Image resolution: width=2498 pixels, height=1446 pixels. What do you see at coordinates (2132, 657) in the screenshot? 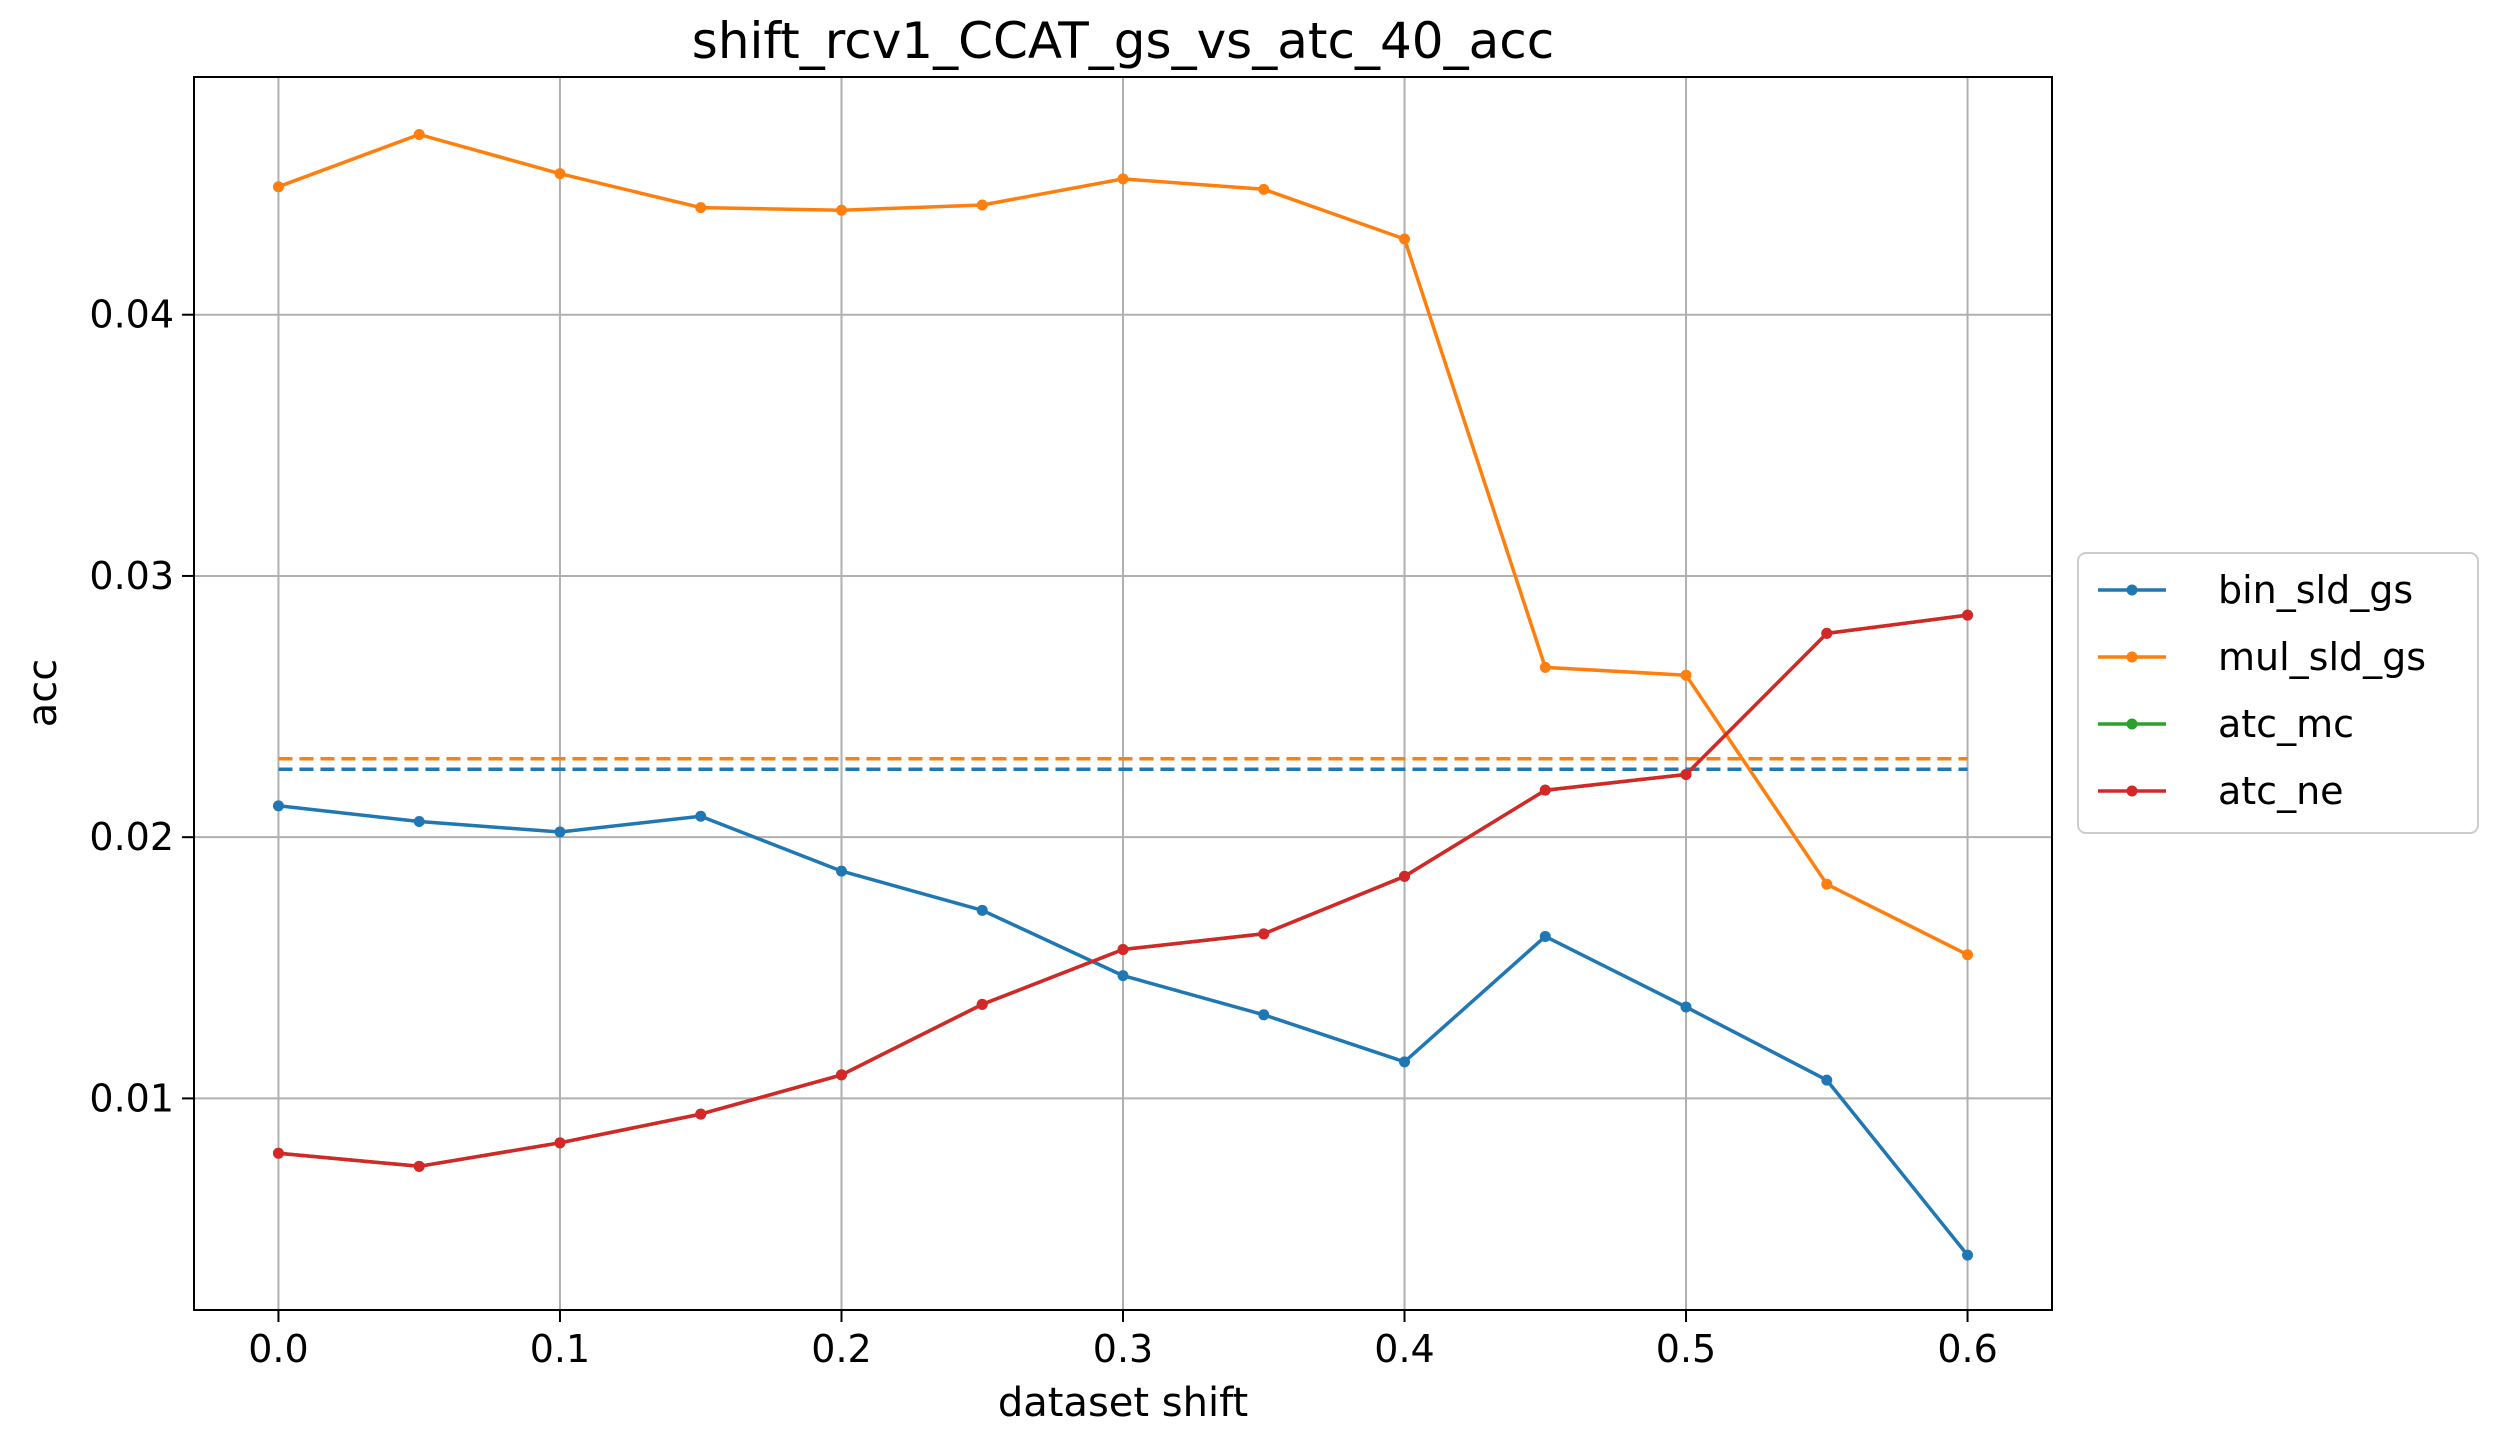
I see `legend-marker-mul_sld_gs` at bounding box center [2132, 657].